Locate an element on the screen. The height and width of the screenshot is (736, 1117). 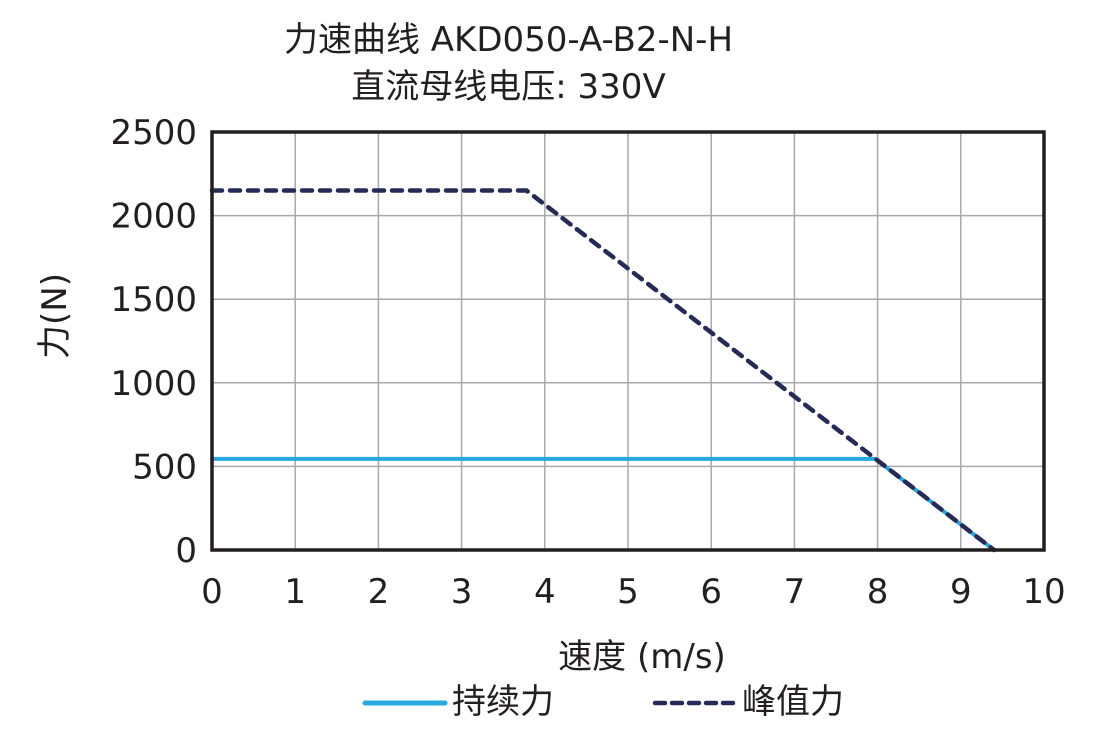
x-tick-label: 1 is located at coordinates (295, 592).